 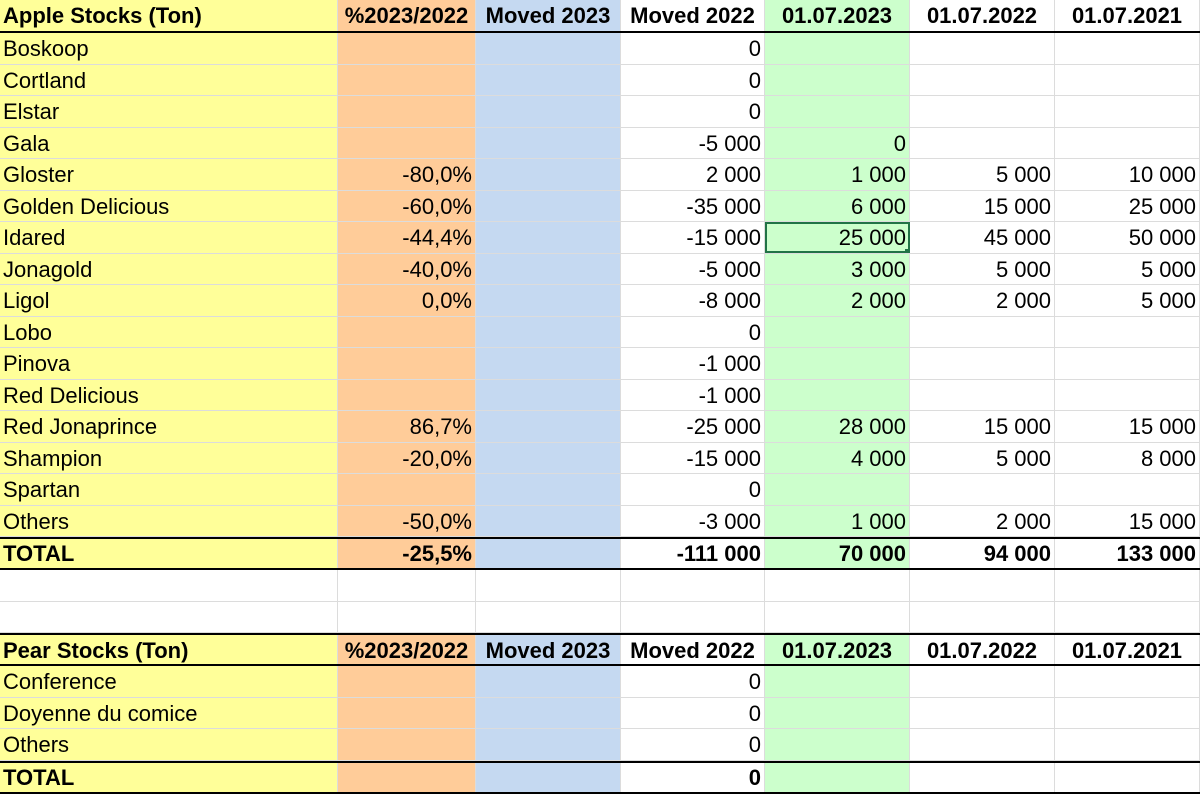 What do you see at coordinates (407, 300) in the screenshot?
I see `pct-change-cell: 0,0%` at bounding box center [407, 300].